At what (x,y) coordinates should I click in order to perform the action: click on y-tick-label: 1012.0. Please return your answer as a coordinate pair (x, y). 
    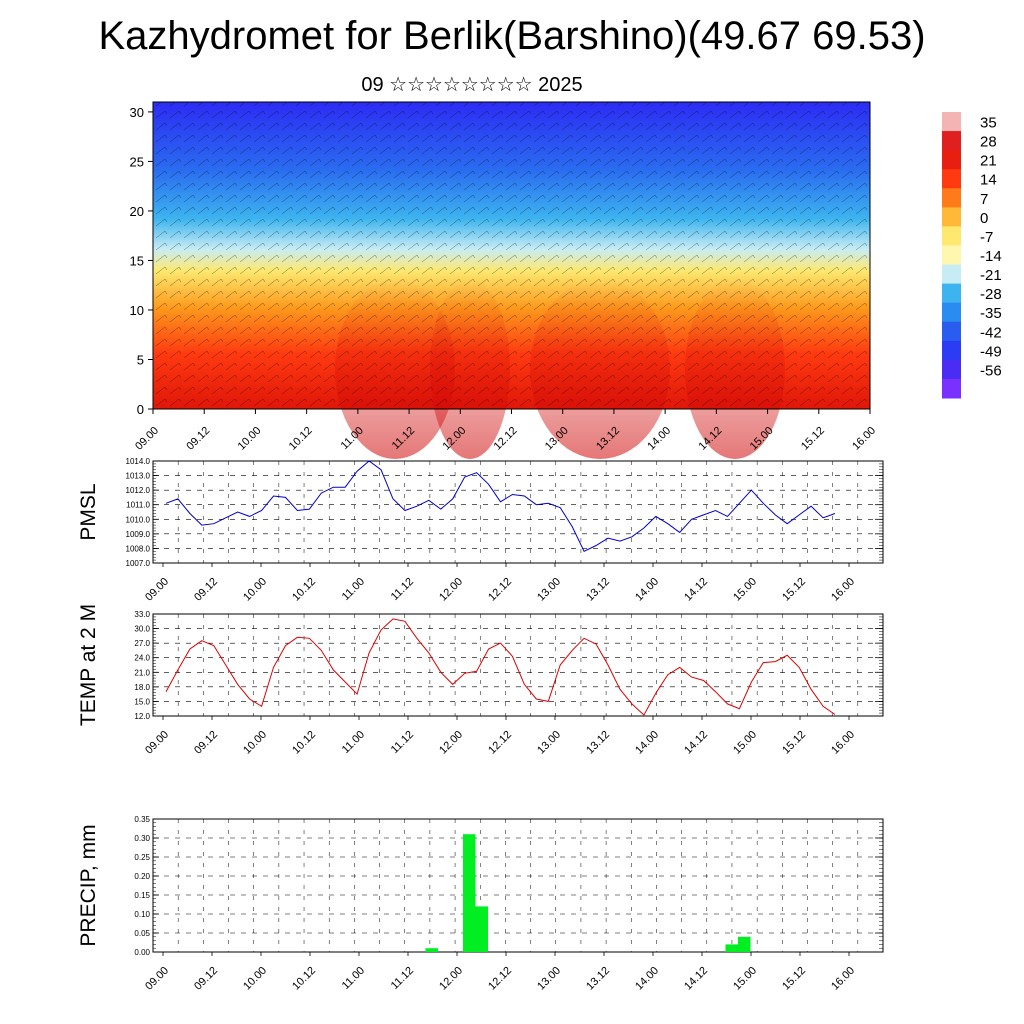
    Looking at the image, I should click on (138, 490).